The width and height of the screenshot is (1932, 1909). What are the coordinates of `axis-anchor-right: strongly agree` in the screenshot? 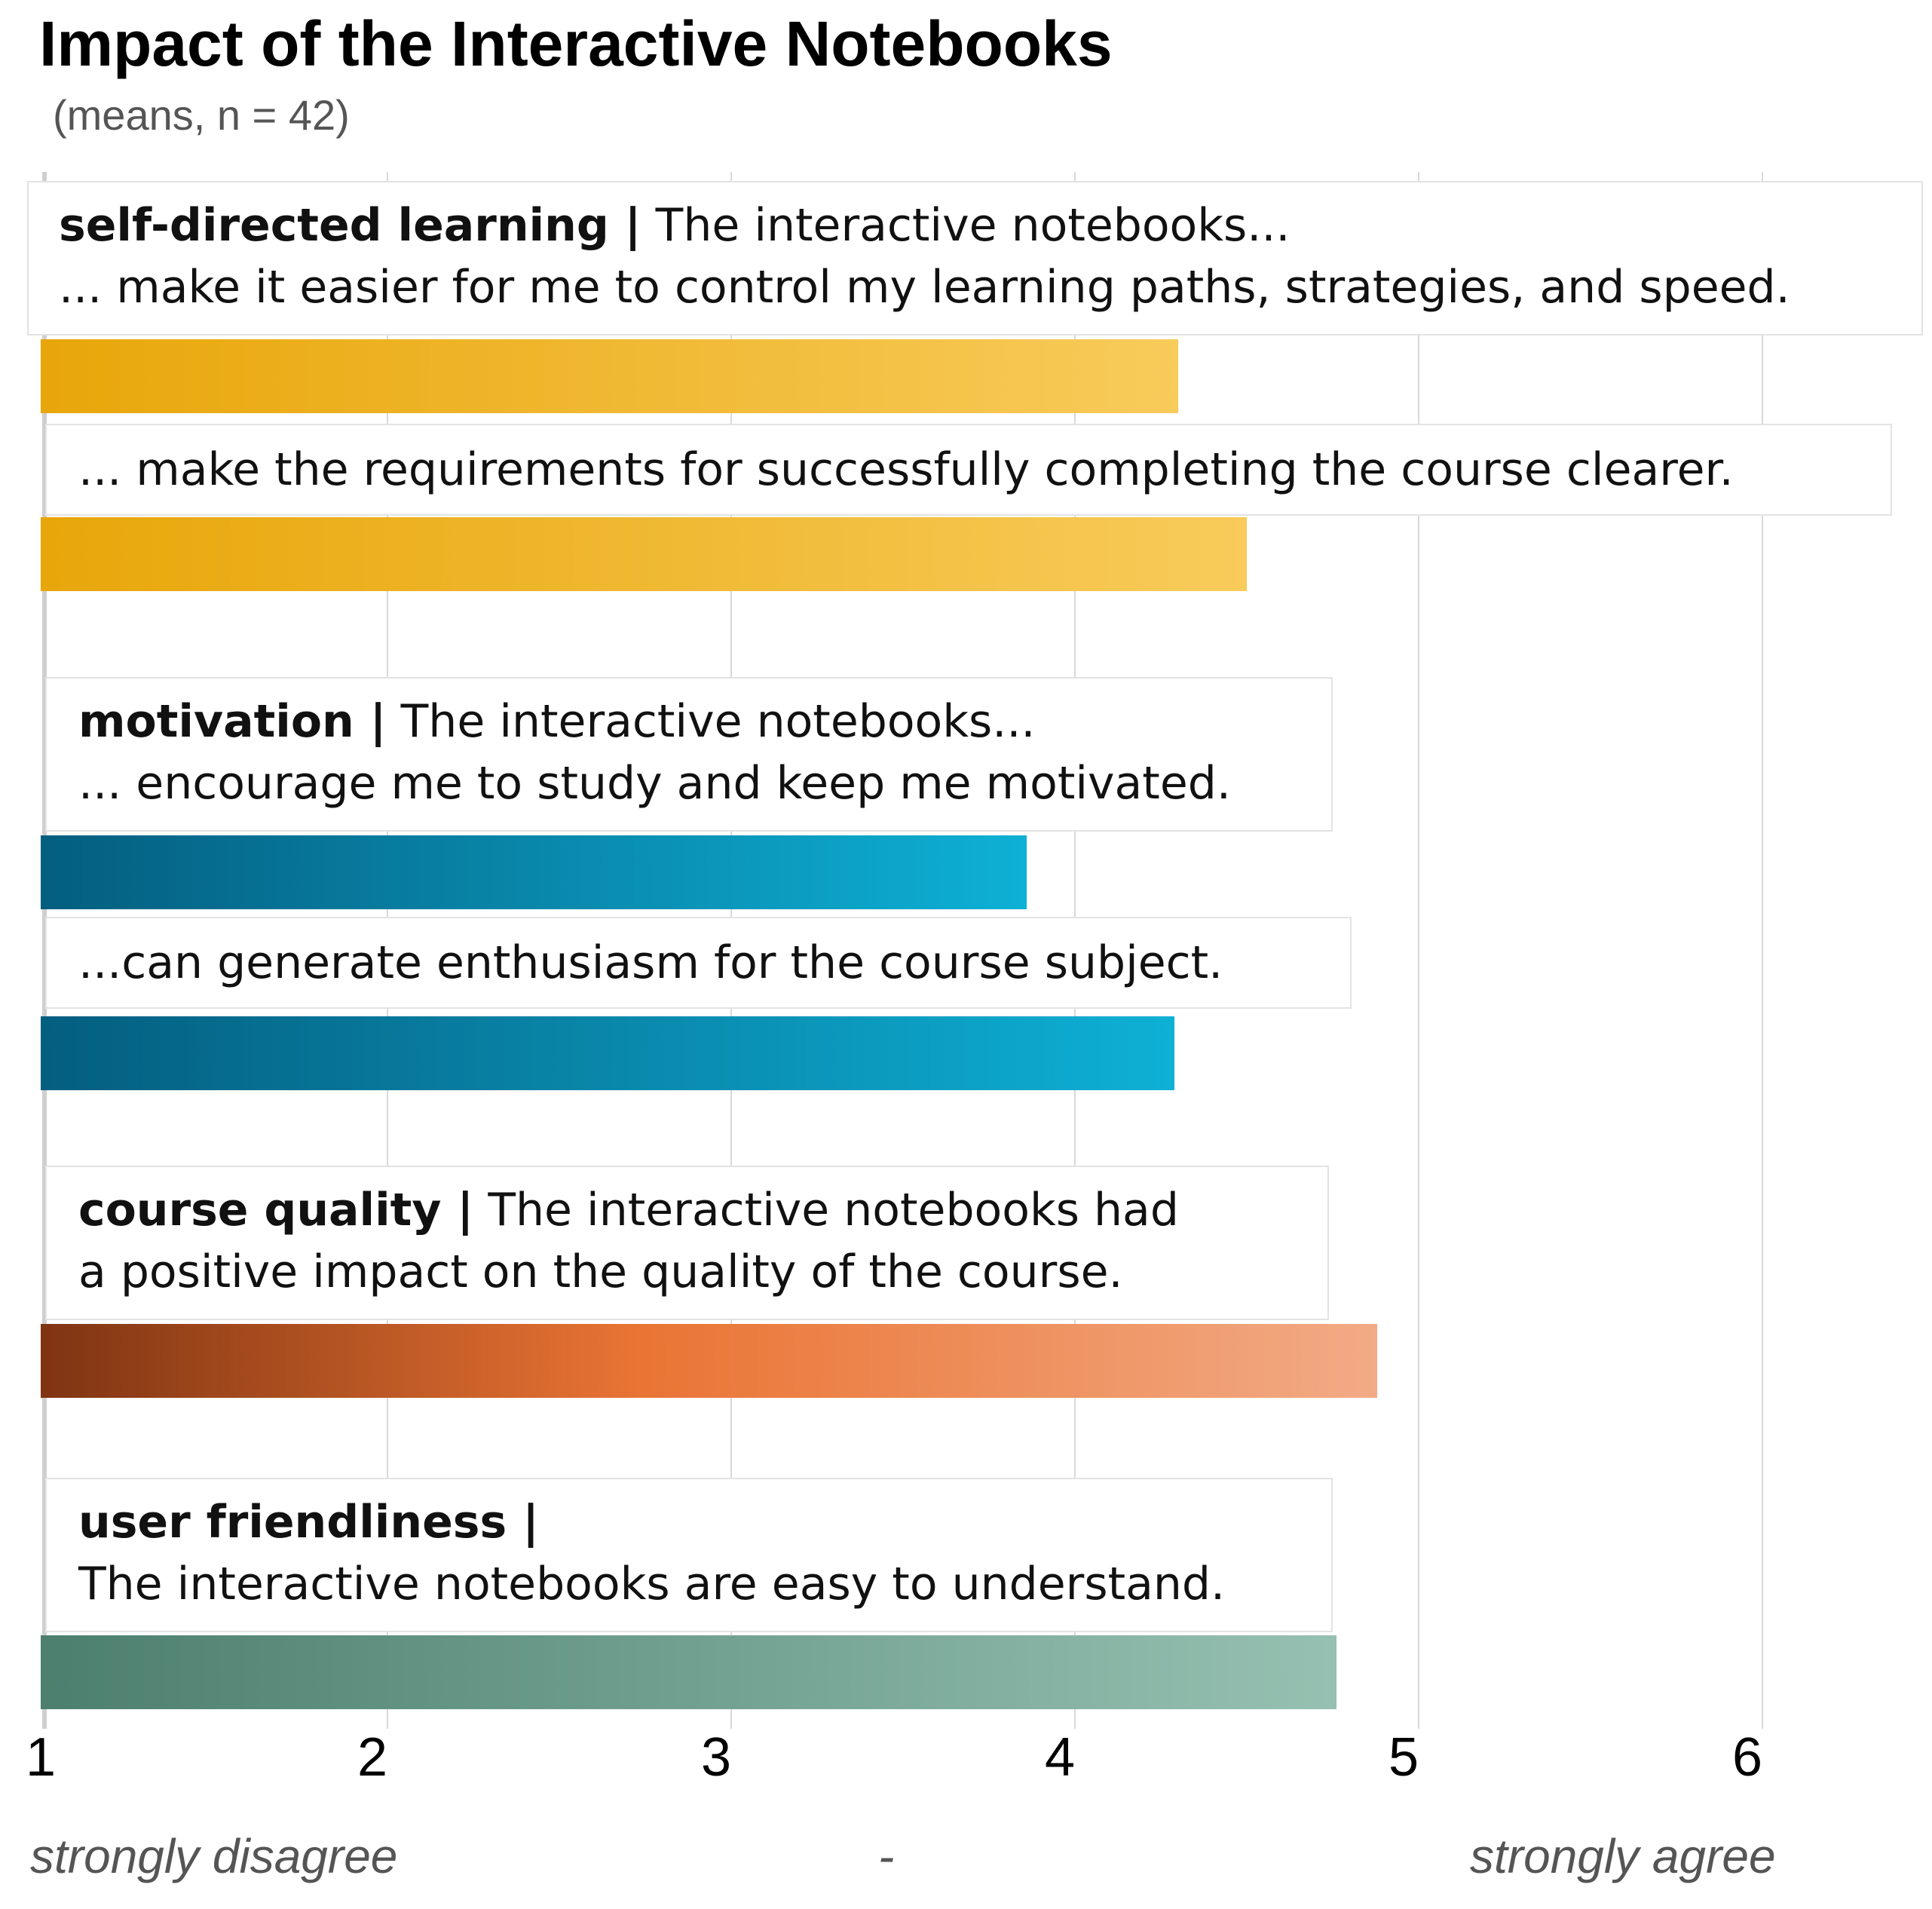 It's located at (1623, 1856).